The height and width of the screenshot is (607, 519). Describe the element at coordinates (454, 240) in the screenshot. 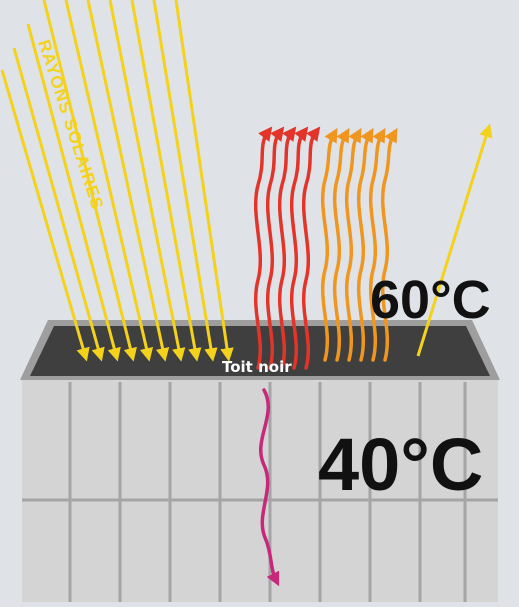

I see `reflected-ray` at that location.